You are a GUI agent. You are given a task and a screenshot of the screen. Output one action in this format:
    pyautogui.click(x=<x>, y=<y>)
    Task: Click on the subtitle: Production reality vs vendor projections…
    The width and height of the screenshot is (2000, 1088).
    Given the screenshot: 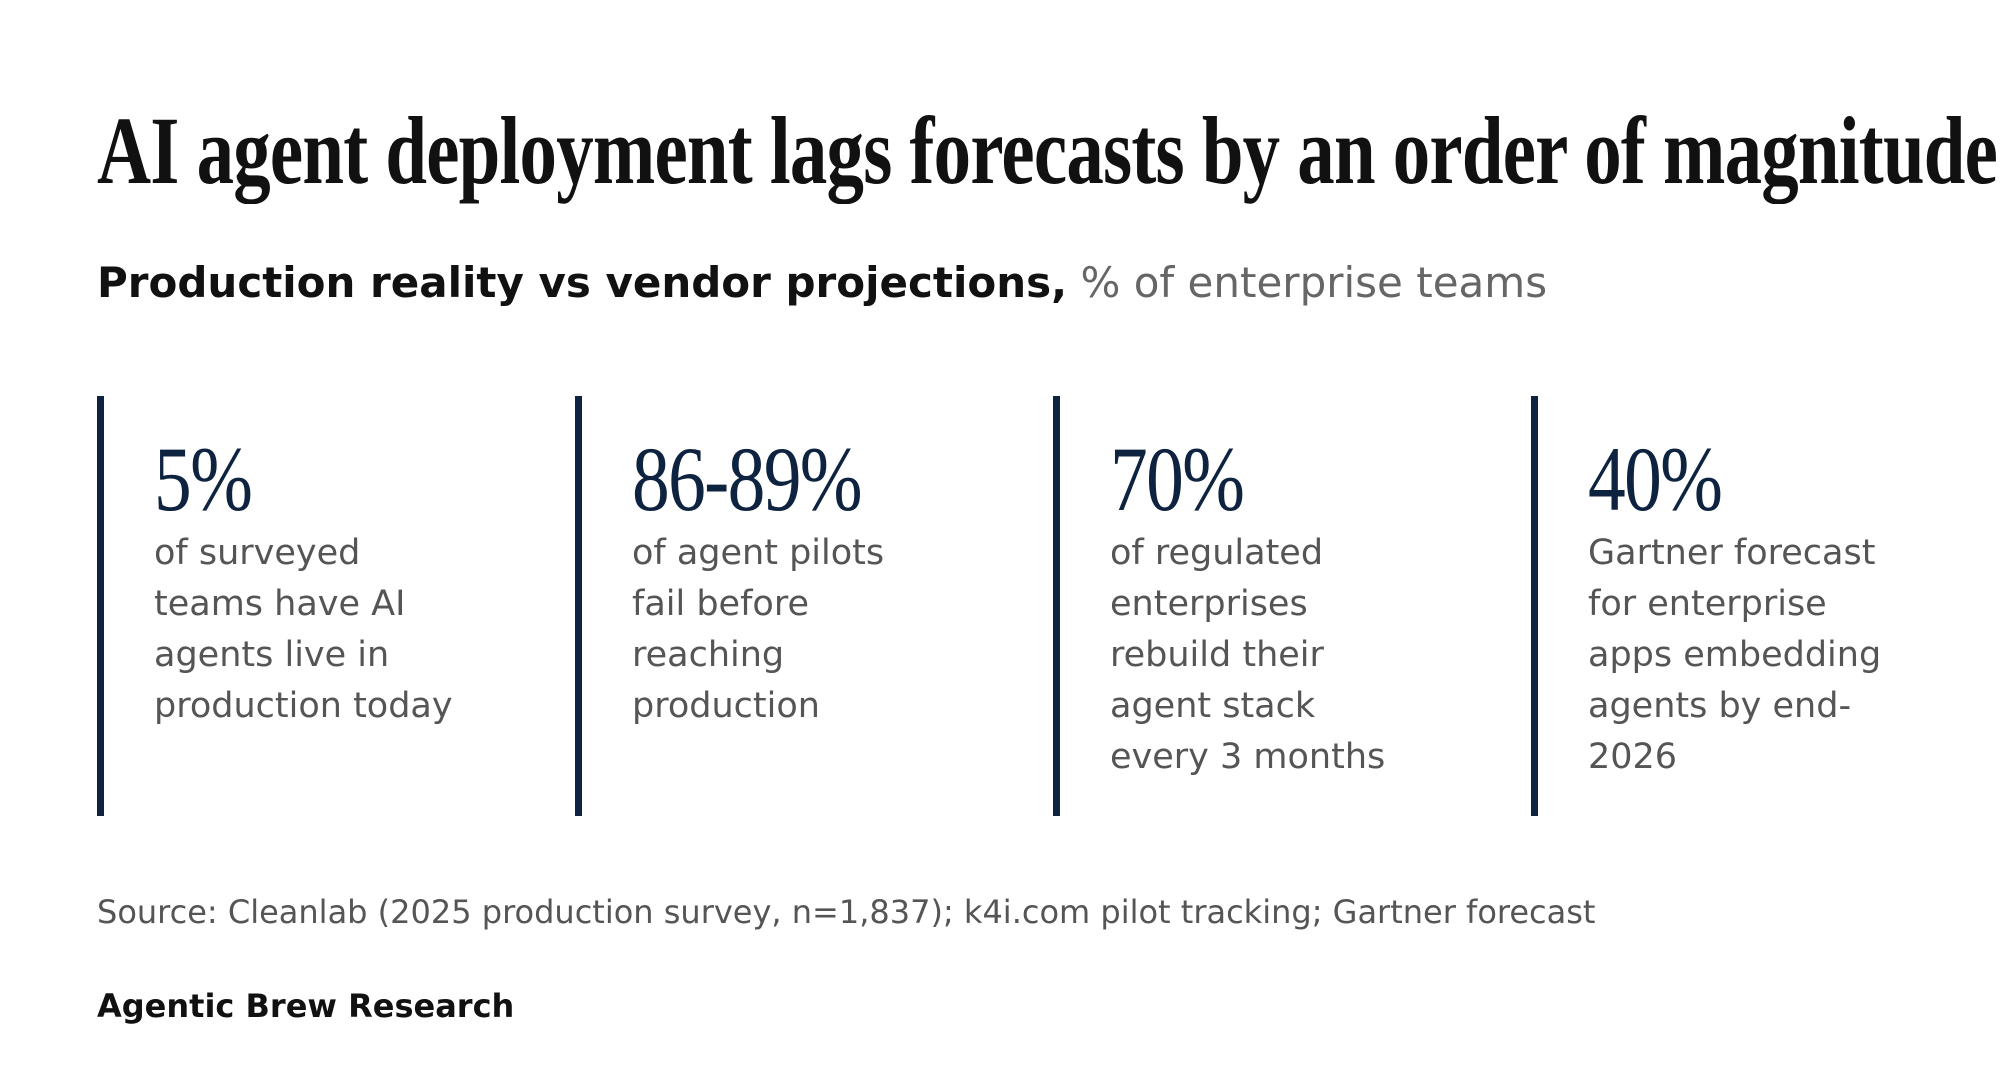 What is the action you would take?
    pyautogui.click(x=822, y=282)
    